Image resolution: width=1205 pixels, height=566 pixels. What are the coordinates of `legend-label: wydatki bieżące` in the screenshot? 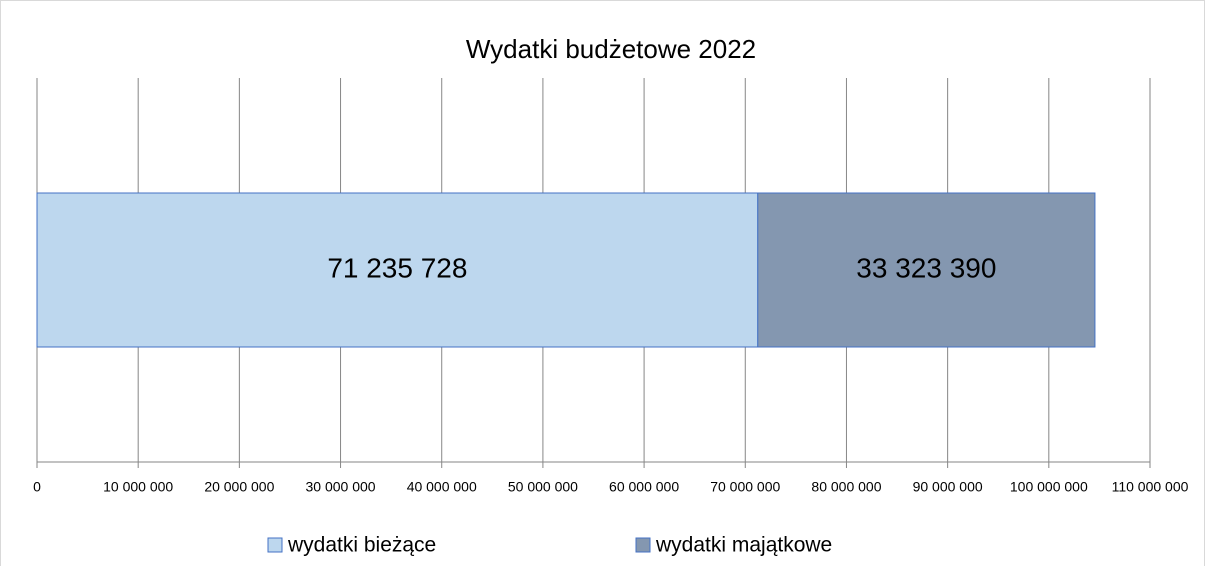 It's located at (361, 545).